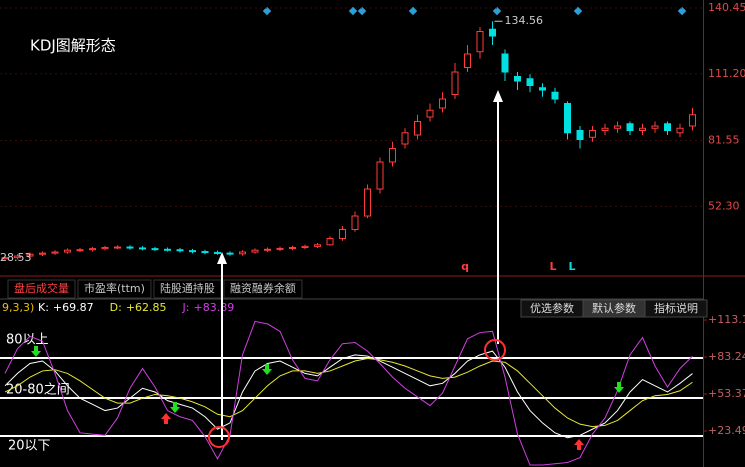  Describe the element at coordinates (465, 266) in the screenshot. I see `signal: q` at that location.